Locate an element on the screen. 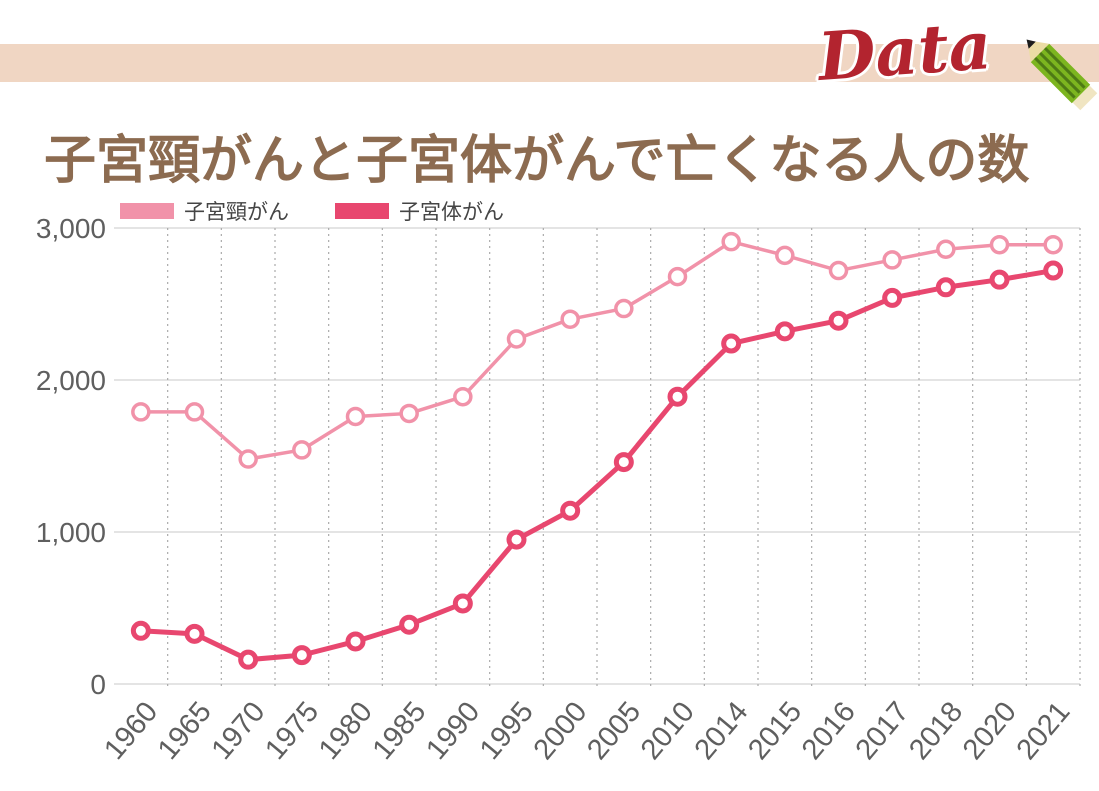 The image size is (1099, 791). x-tick-label: 1970 is located at coordinates (239, 731).